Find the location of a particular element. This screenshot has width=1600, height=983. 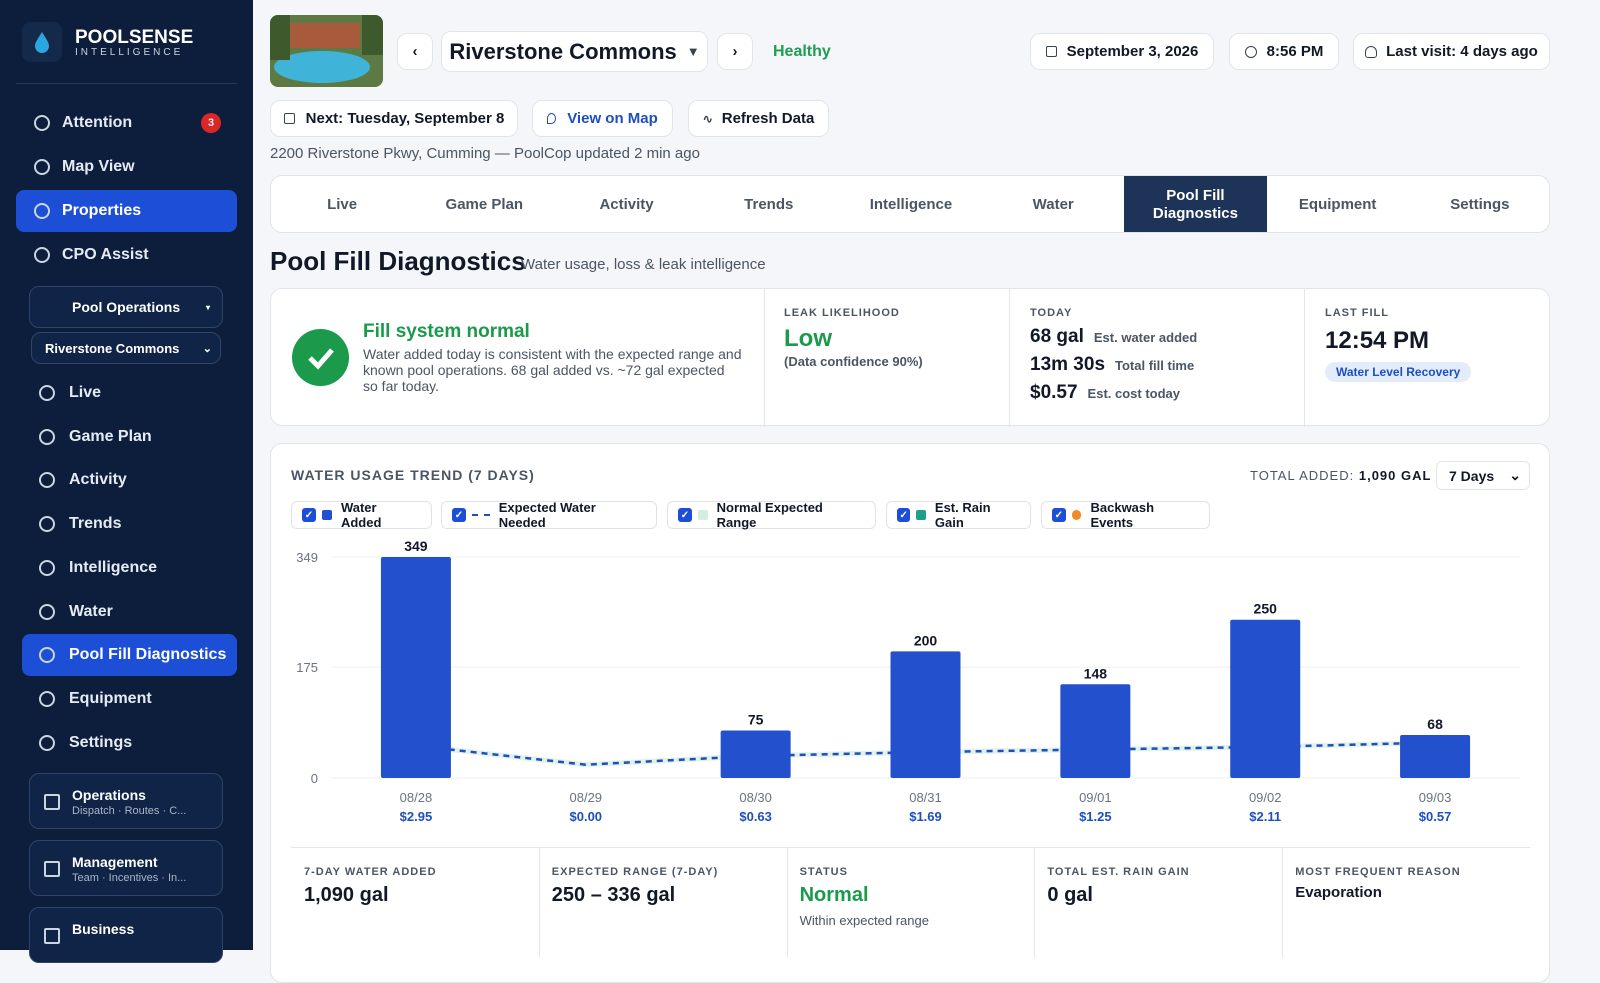

label: Refresh Data is located at coordinates (768, 118).